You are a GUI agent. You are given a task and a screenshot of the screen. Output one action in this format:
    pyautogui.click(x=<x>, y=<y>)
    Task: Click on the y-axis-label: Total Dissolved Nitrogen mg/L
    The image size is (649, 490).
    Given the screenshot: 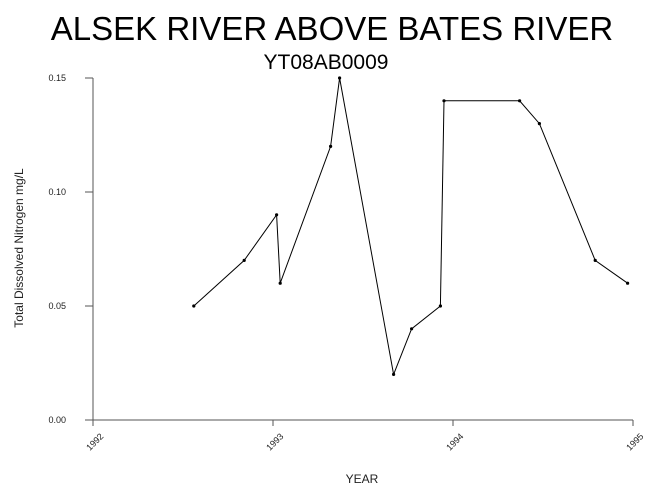 What is the action you would take?
    pyautogui.click(x=19, y=248)
    